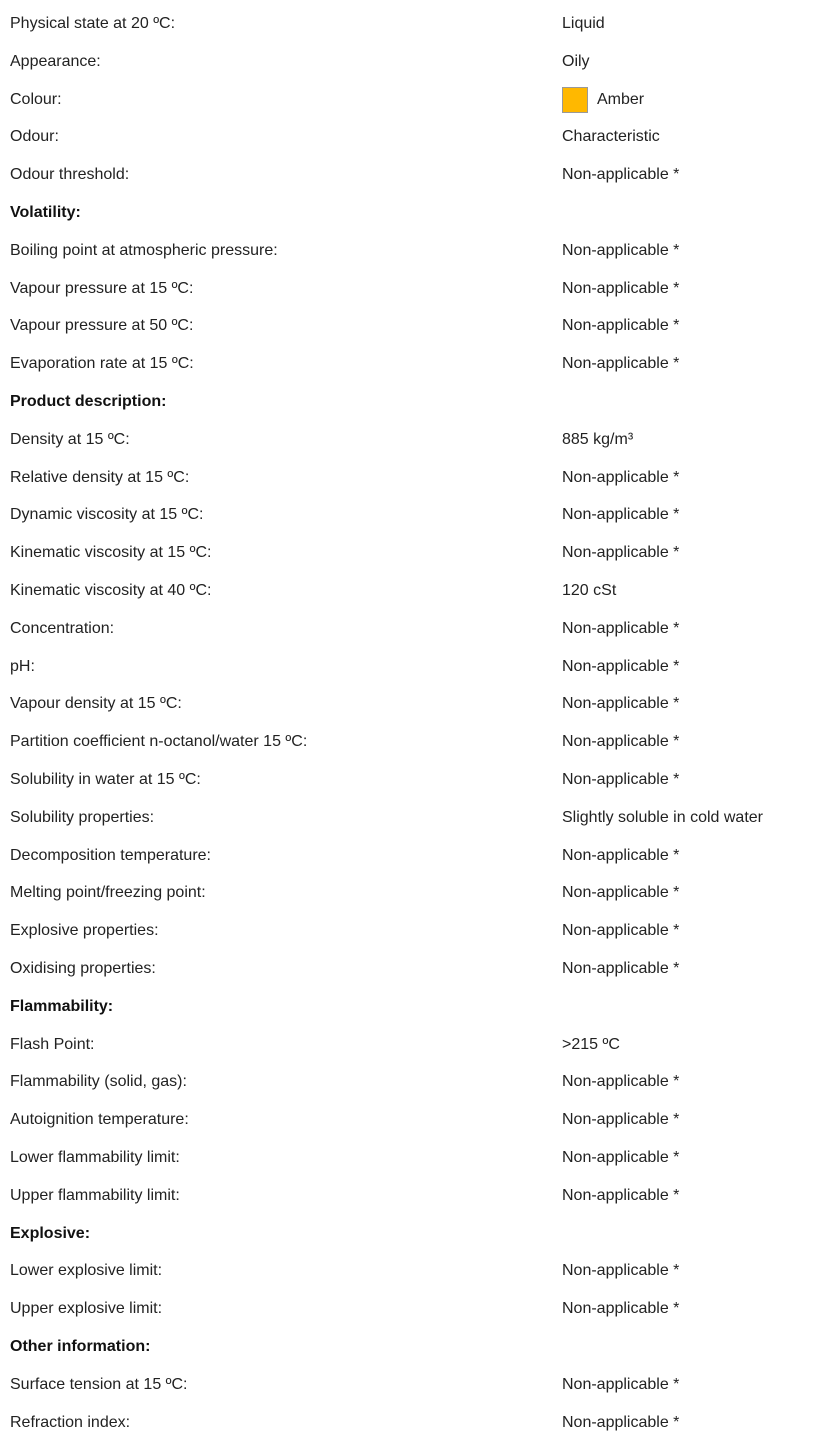 Image resolution: width=839 pixels, height=1433 pixels. What do you see at coordinates (107, 515) in the screenshot?
I see `property-label: Dynamic viscosity at 15 ºC:` at bounding box center [107, 515].